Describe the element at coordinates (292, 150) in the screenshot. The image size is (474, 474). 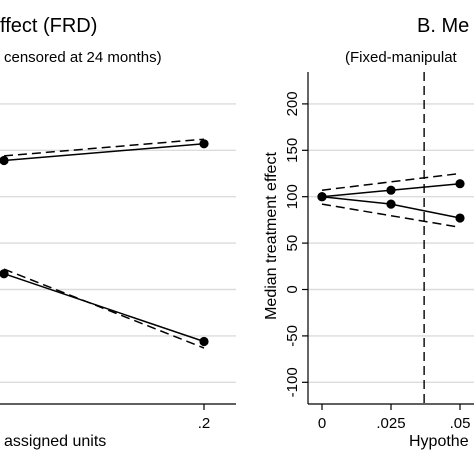
I see `right-y-tick-label: 150` at that location.